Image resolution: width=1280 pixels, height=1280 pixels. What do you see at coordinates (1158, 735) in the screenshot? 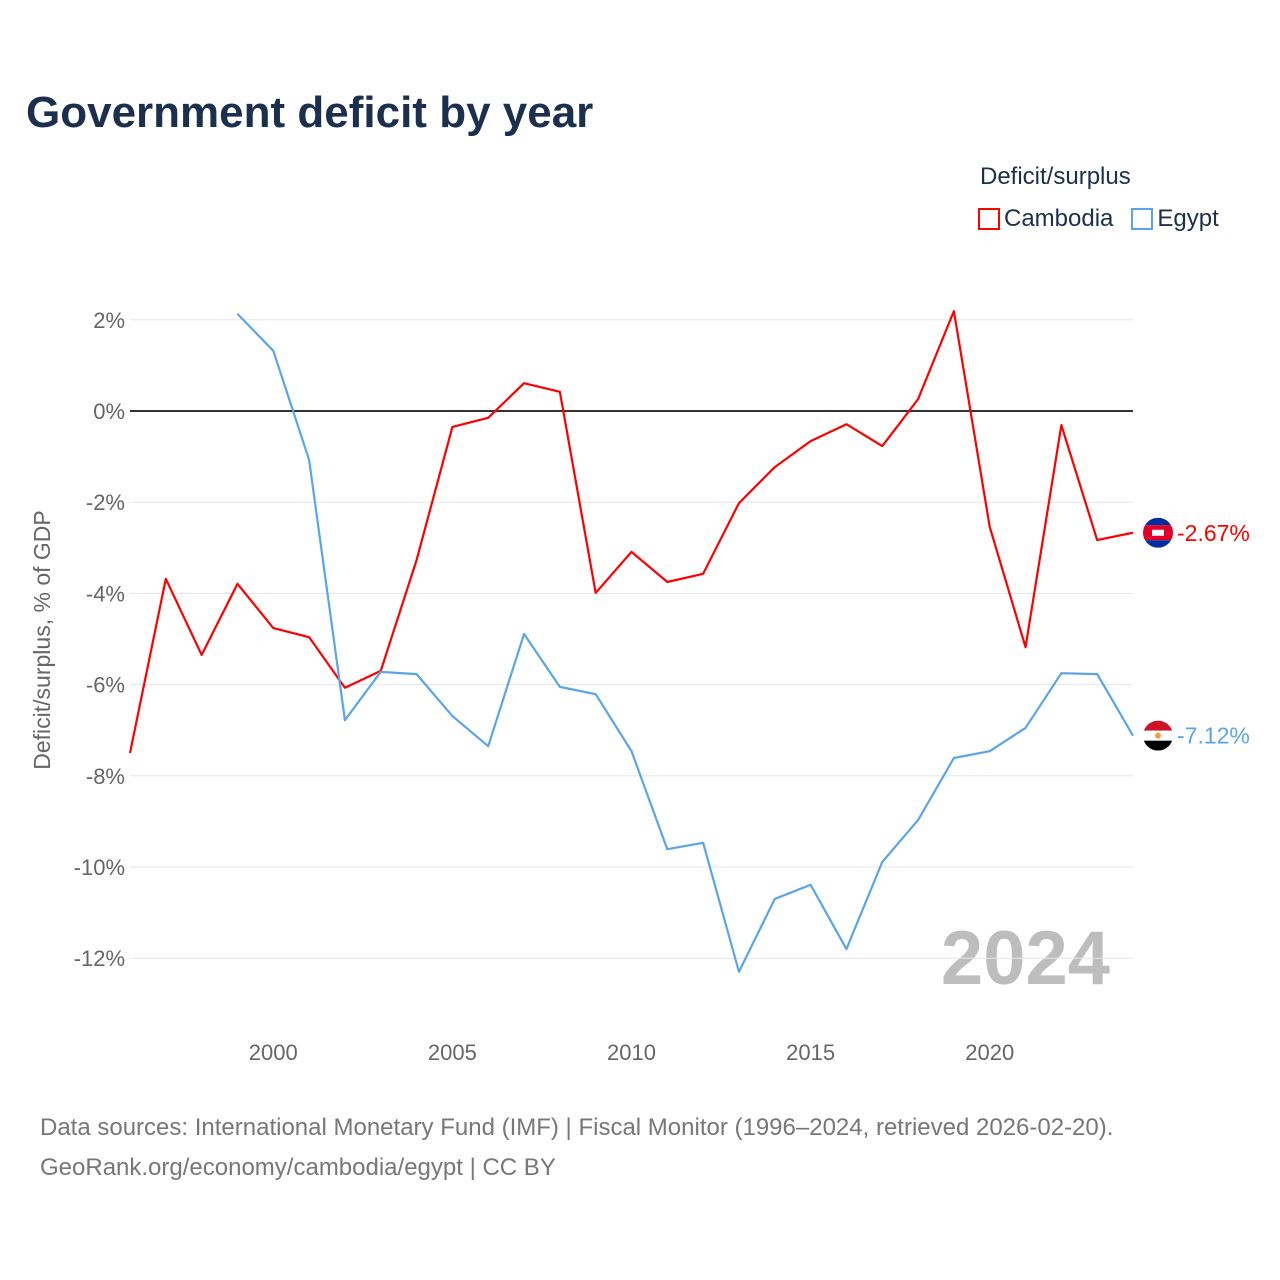
I see `flag-icon-egypt` at bounding box center [1158, 735].